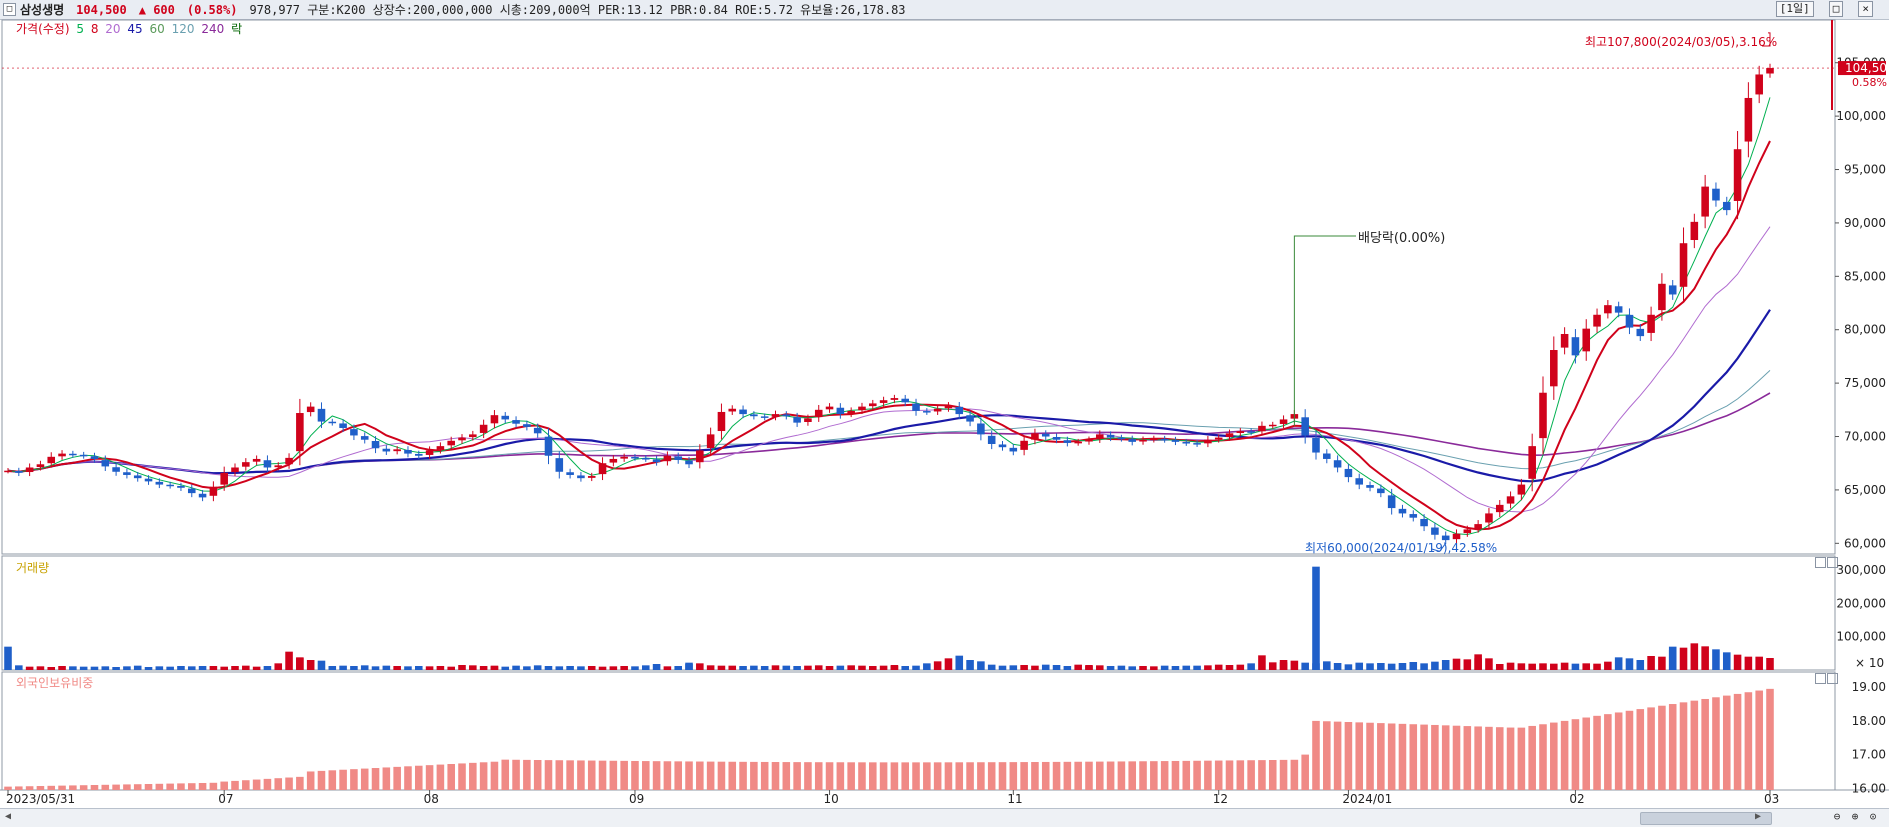 The height and width of the screenshot is (827, 1889). Describe the element at coordinates (1820, 562) in the screenshot. I see `volume-pane-maximize-icon` at that location.